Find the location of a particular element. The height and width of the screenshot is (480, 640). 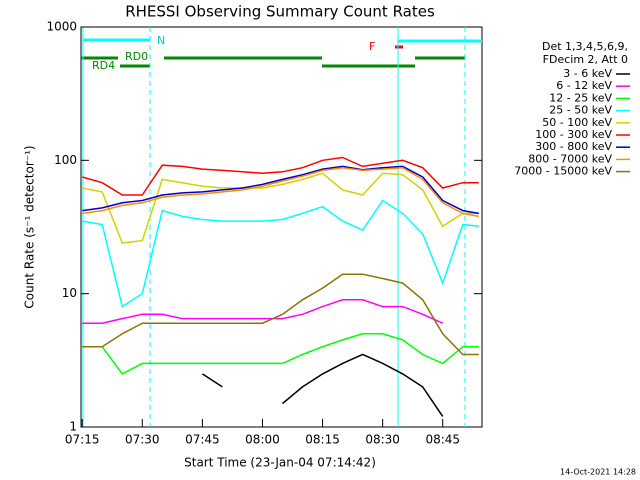

annotation: RD4 is located at coordinates (103, 65).